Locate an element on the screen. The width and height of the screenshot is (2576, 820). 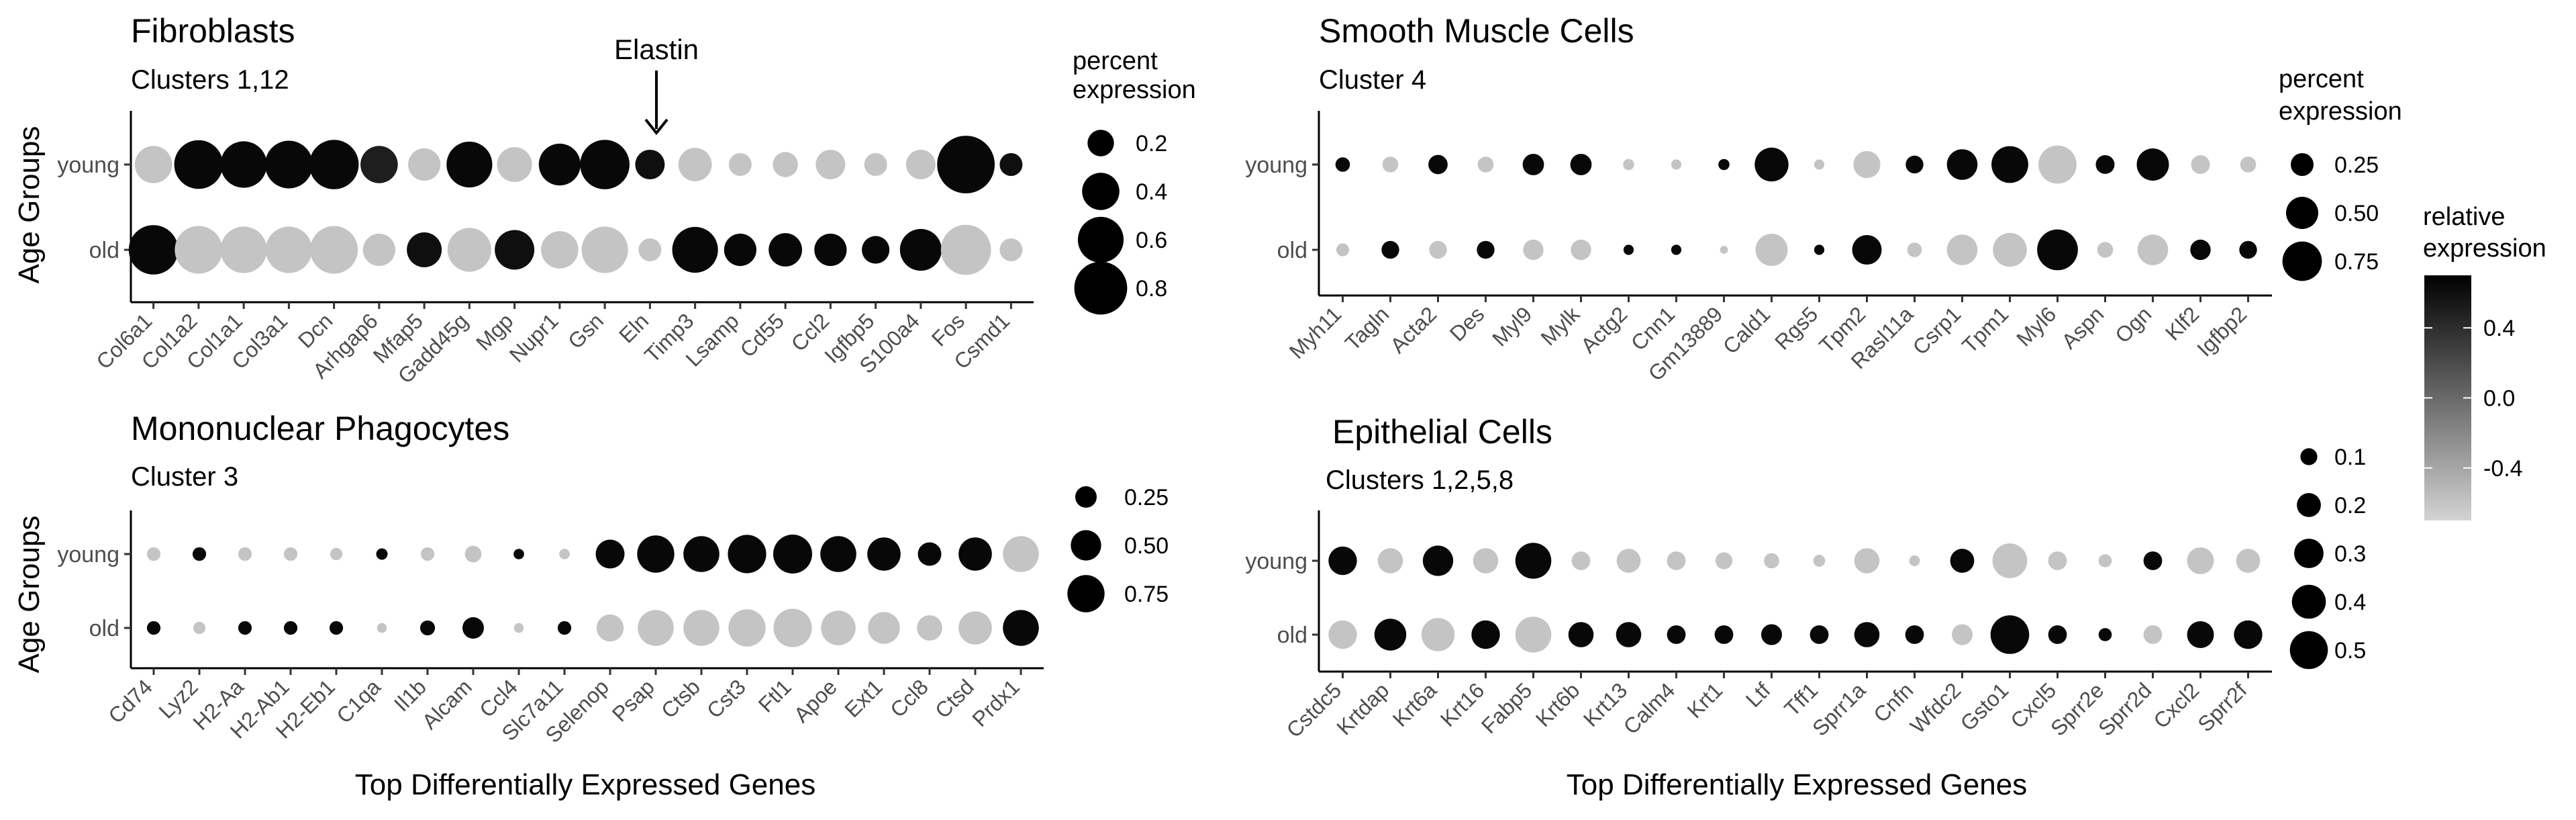
x-tick-label: Tagln is located at coordinates (1367, 328).